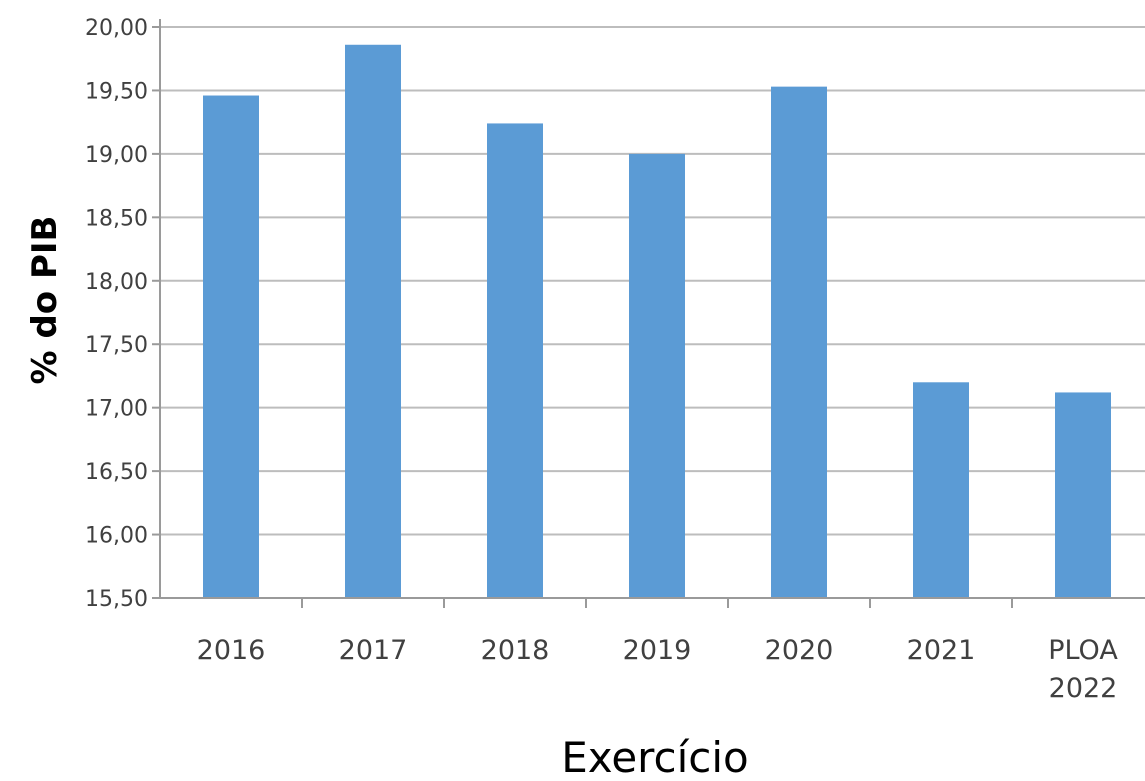 This screenshot has height=781, width=1145. What do you see at coordinates (116, 599) in the screenshot?
I see `y-tick-label: 15,50` at bounding box center [116, 599].